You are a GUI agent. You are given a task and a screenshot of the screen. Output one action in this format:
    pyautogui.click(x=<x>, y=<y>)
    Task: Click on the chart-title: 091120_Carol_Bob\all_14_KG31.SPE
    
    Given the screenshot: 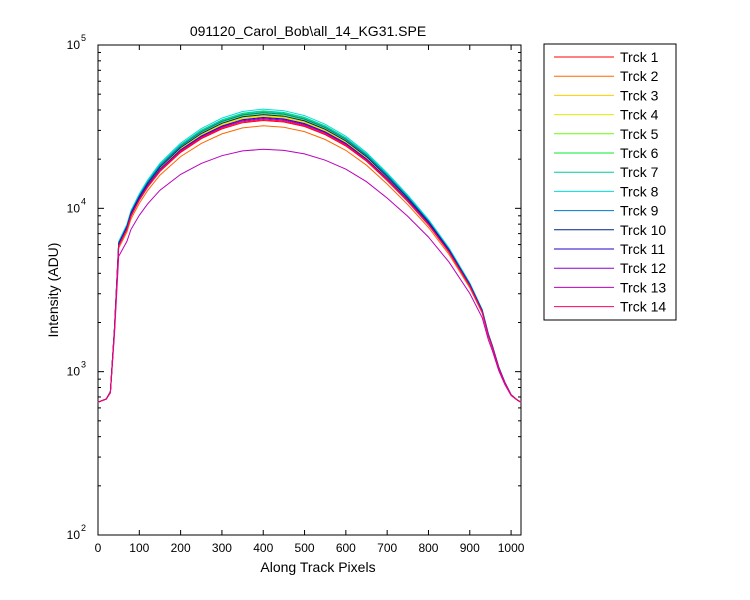 What is the action you would take?
    pyautogui.click(x=308, y=31)
    